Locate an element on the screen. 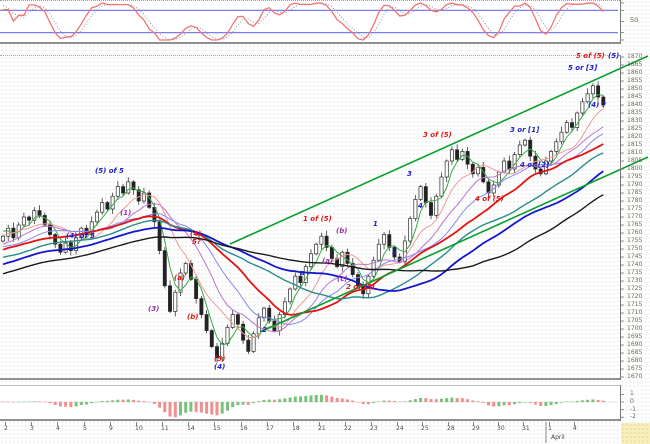  date-tick-label: 5 is located at coordinates (85, 428).